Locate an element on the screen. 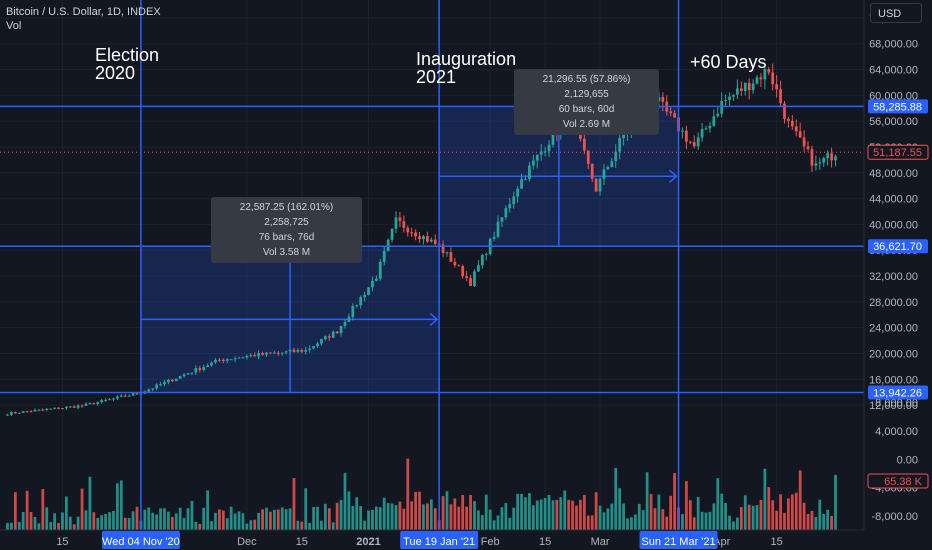 This screenshot has height=550, width=932. currency-selector-button: USD is located at coordinates (896, 13).